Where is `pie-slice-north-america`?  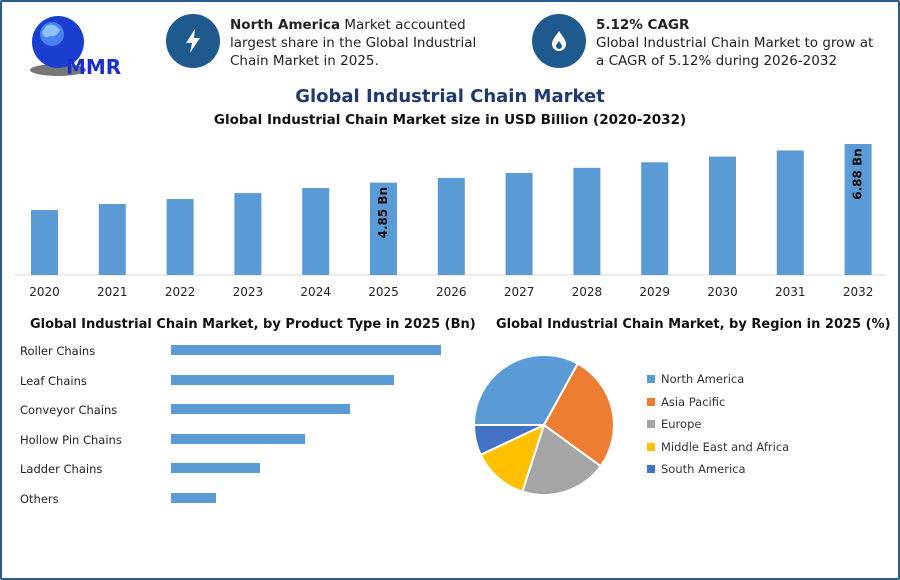
pie-slice-north-america is located at coordinates (526, 390).